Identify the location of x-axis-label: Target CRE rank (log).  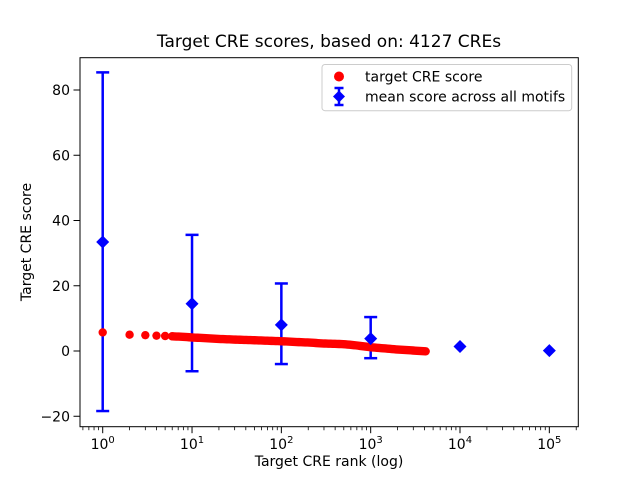
(329, 462).